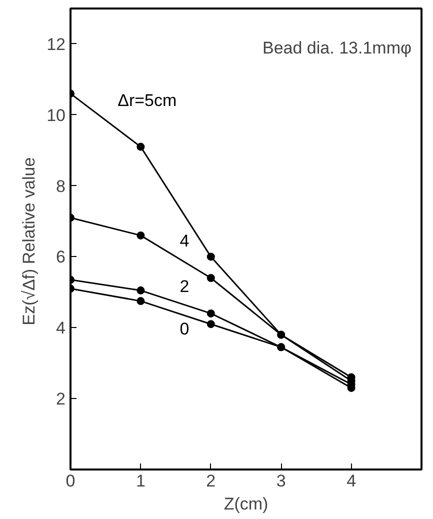 The width and height of the screenshot is (433, 519). I want to click on x-axis-title: Z(cm), so click(246, 504).